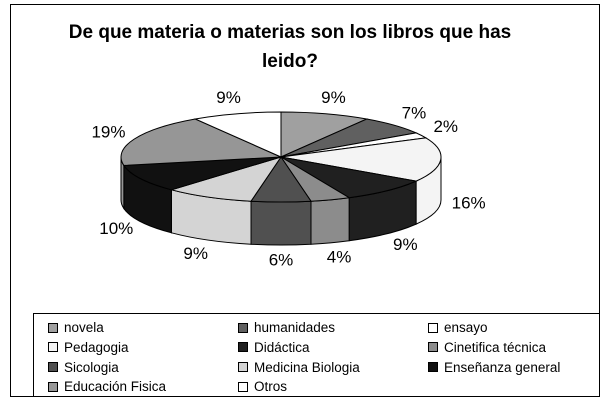 This screenshot has width=608, height=401. I want to click on pie-tops, so click(281, 157).